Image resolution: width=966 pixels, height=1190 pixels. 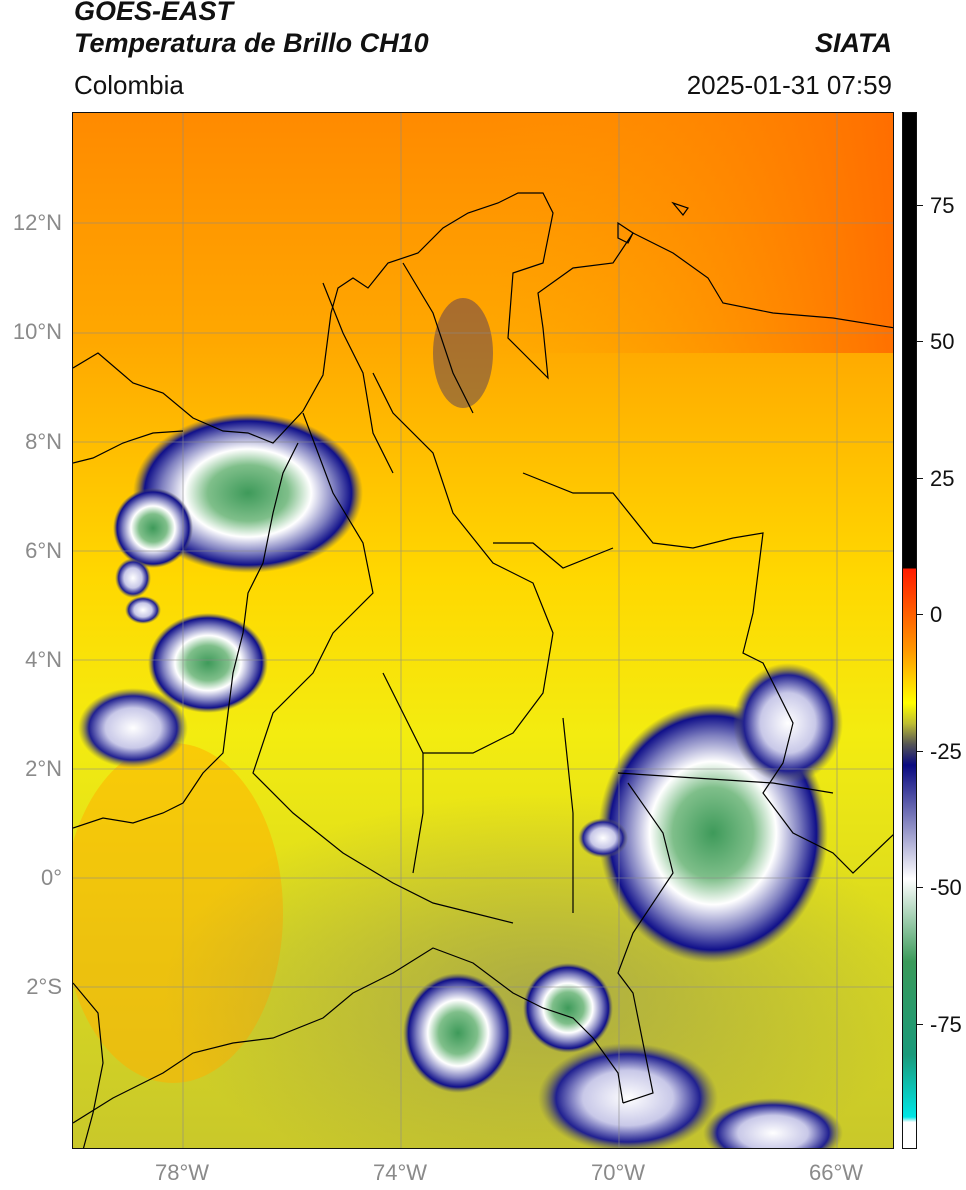 I want to click on lat-label: 12°N, so click(x=37, y=222).